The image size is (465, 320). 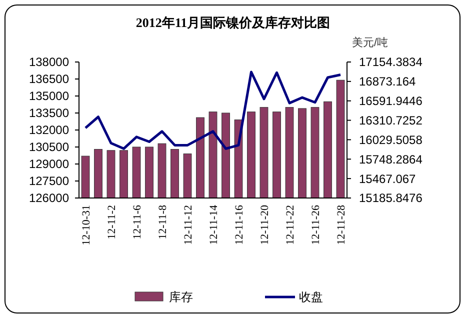 I want to click on y-tick-label: 129000, so click(x=49, y=164).